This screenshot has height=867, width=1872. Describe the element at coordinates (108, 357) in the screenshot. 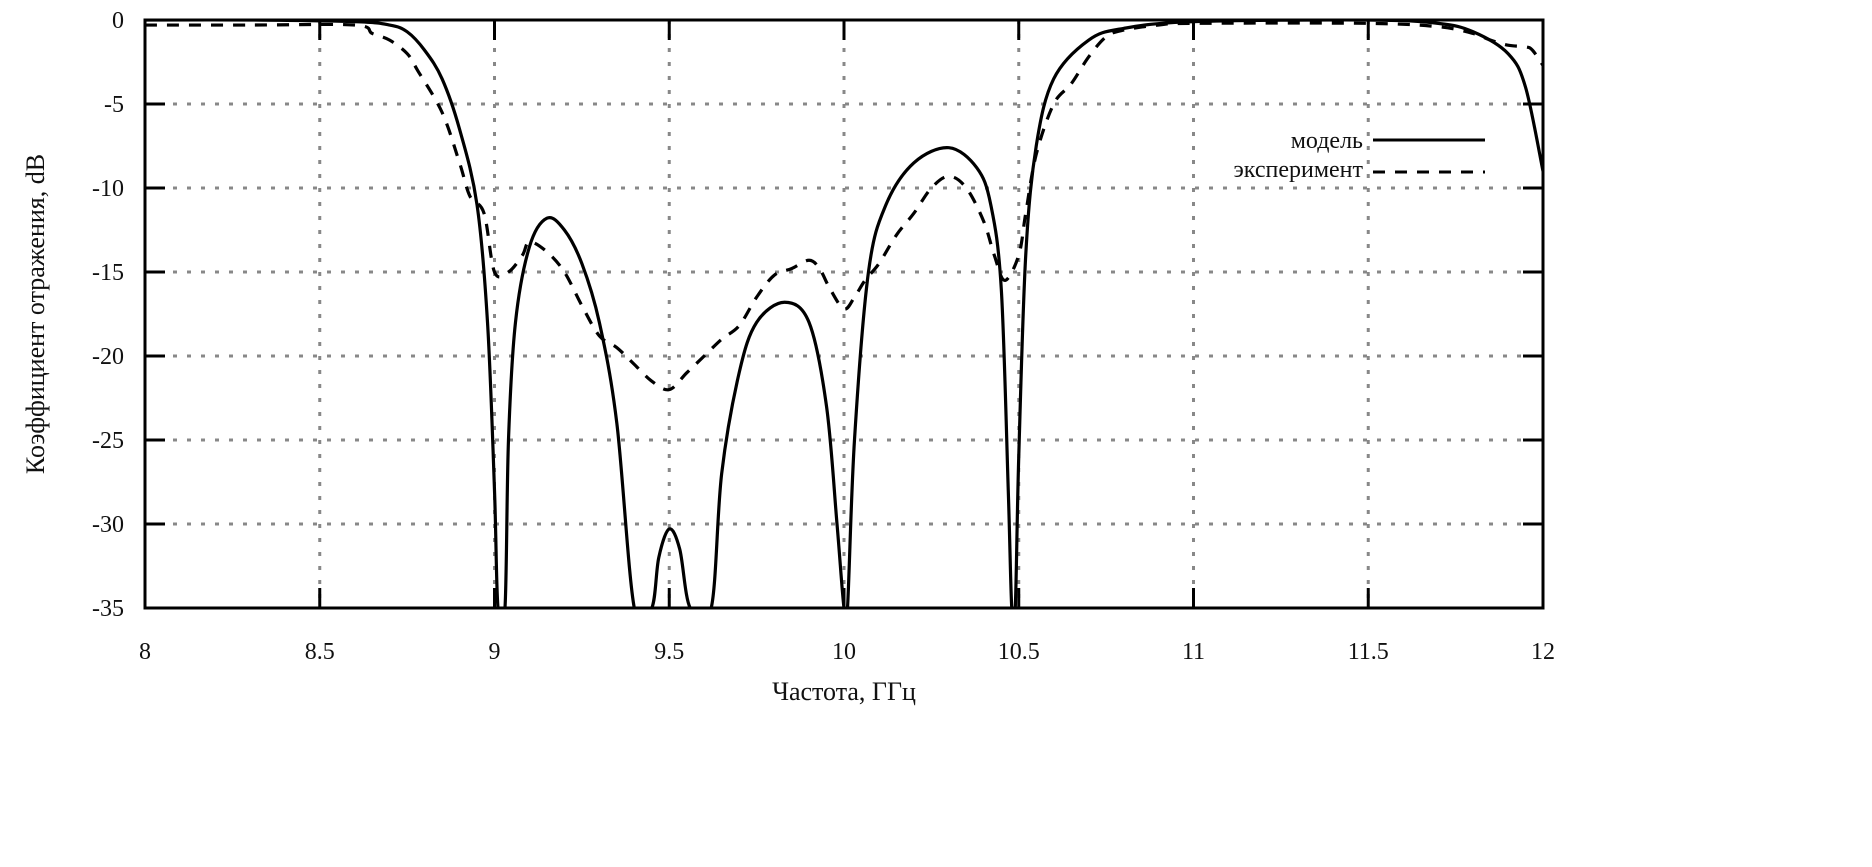

I see `y-tick-label: -20` at that location.